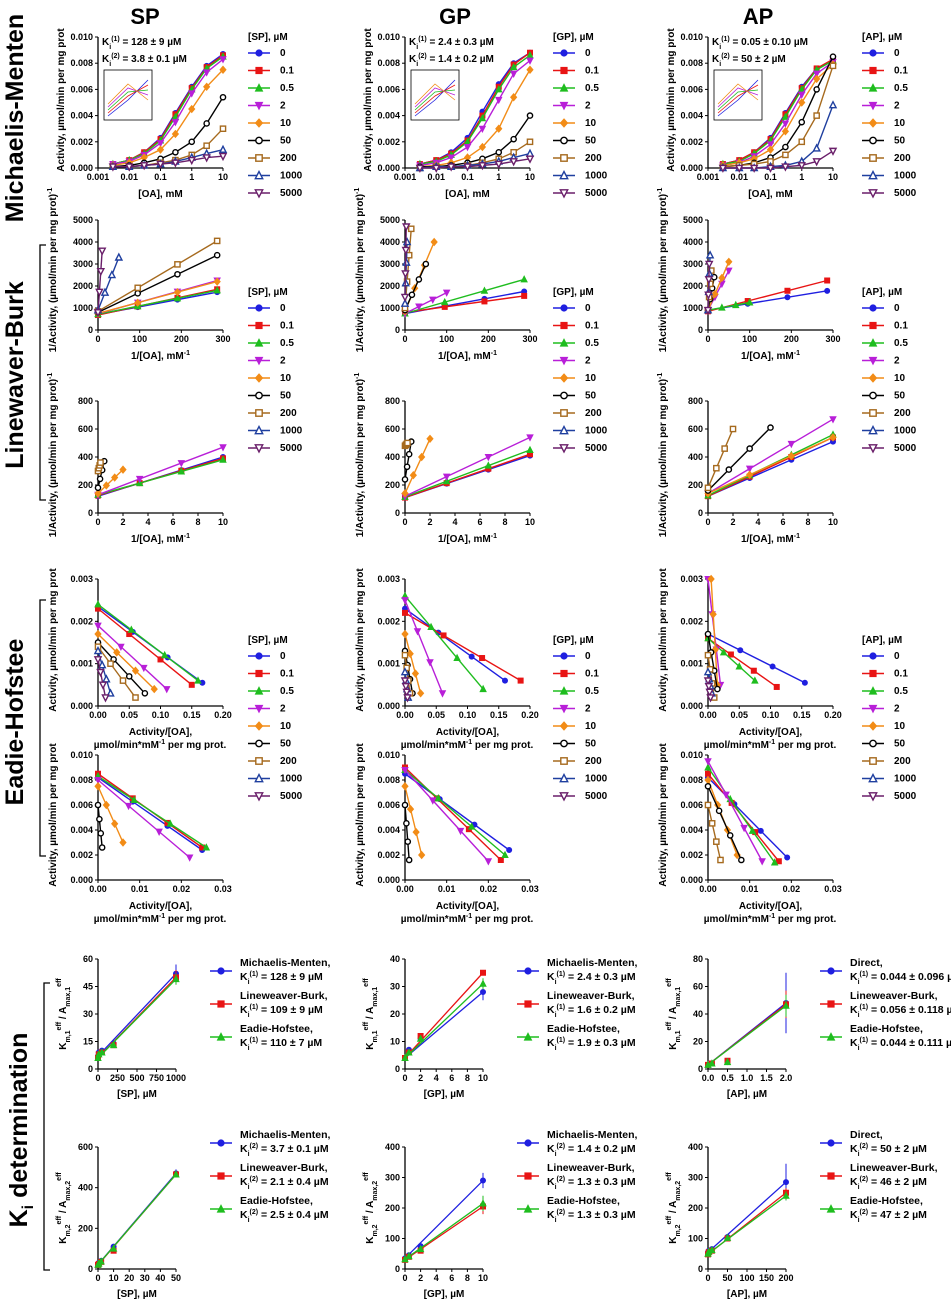  Describe the element at coordinates (528, 1176) in the screenshot. I see `ki-legend-marker` at that location.